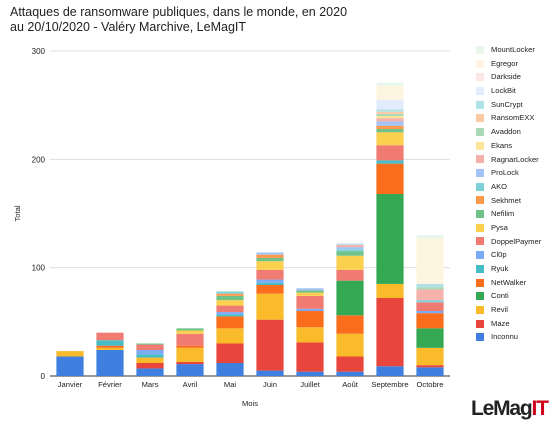 This screenshot has height=426, width=559. Describe the element at coordinates (517, 201) in the screenshot. I see `legend-item-sekhmet: Sekhmet` at that location.